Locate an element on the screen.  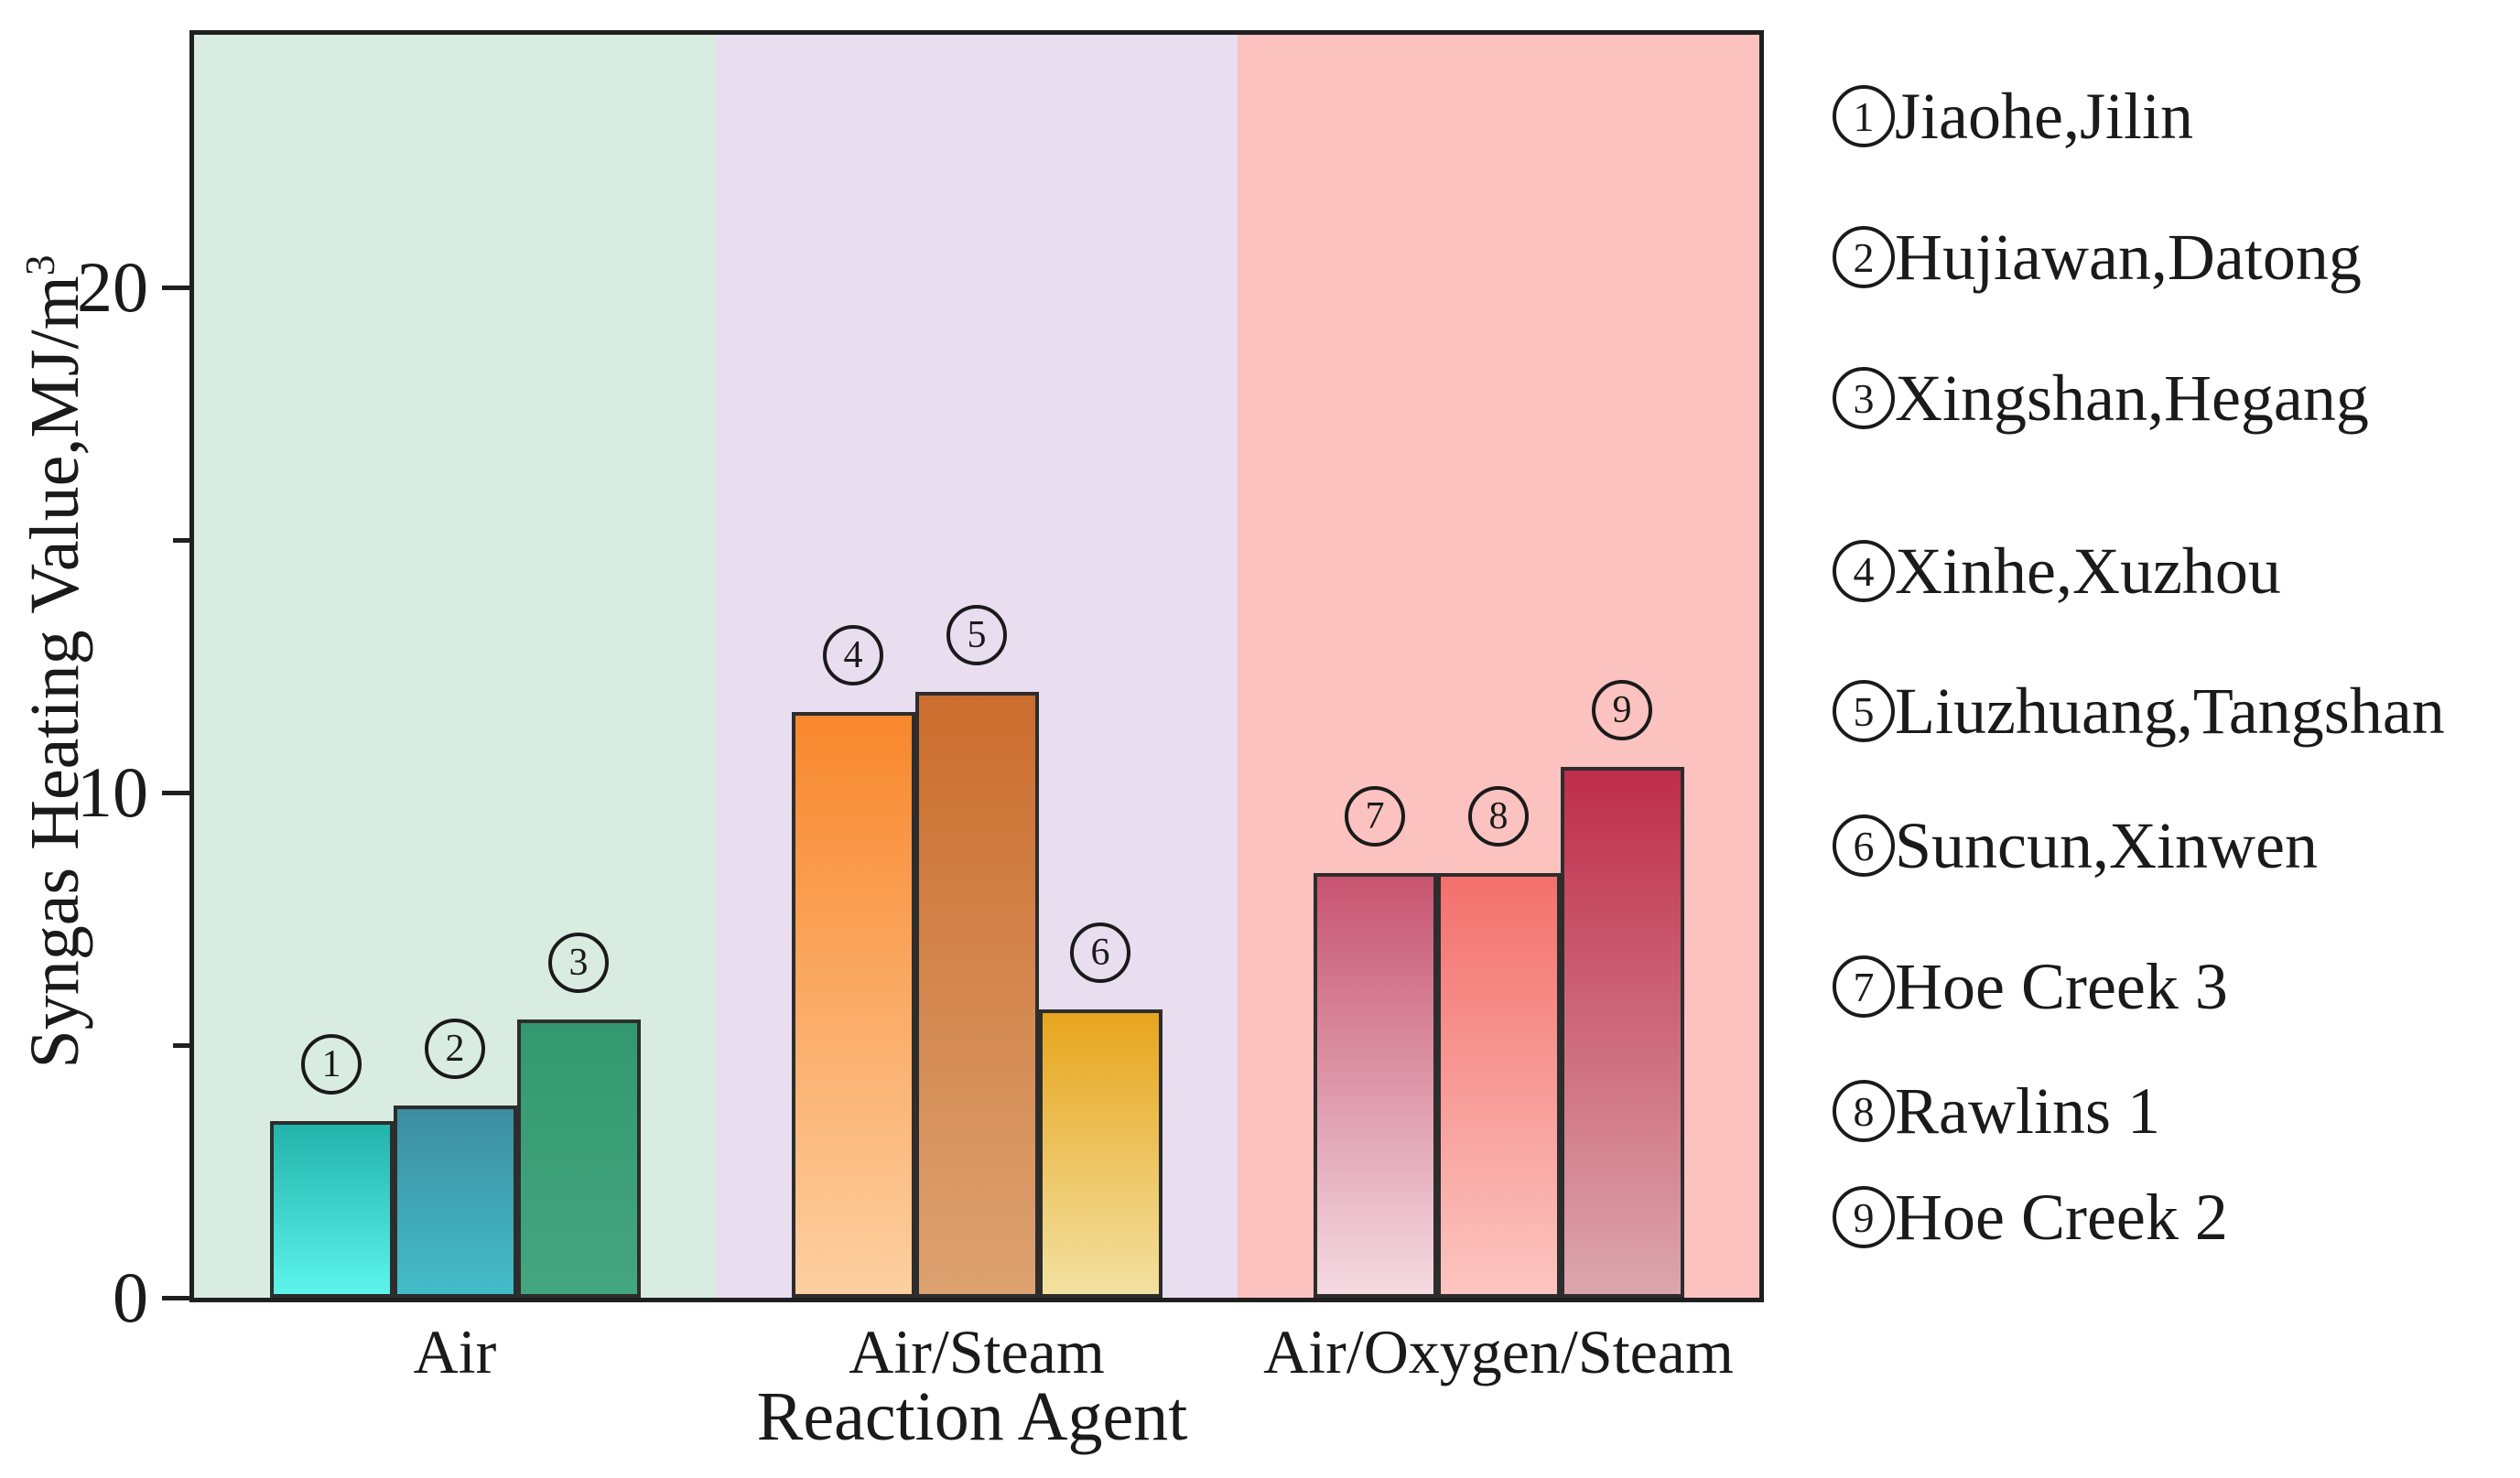
bar-number-label-2: 2 is located at coordinates (455, 1049).